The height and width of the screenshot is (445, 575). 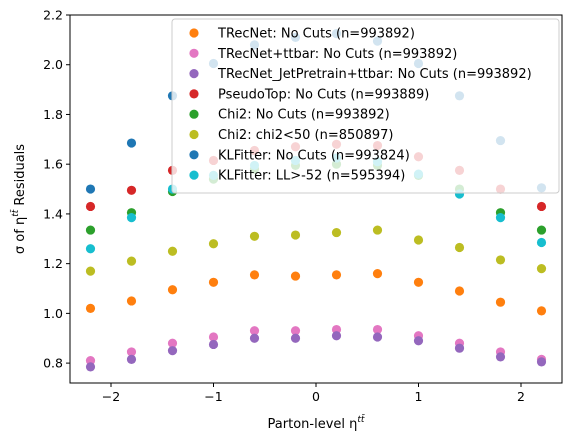 What do you see at coordinates (311, 176) in the screenshot?
I see `legend-label-7: KLFitter: LL>-52 (n=595394)` at bounding box center [311, 176].